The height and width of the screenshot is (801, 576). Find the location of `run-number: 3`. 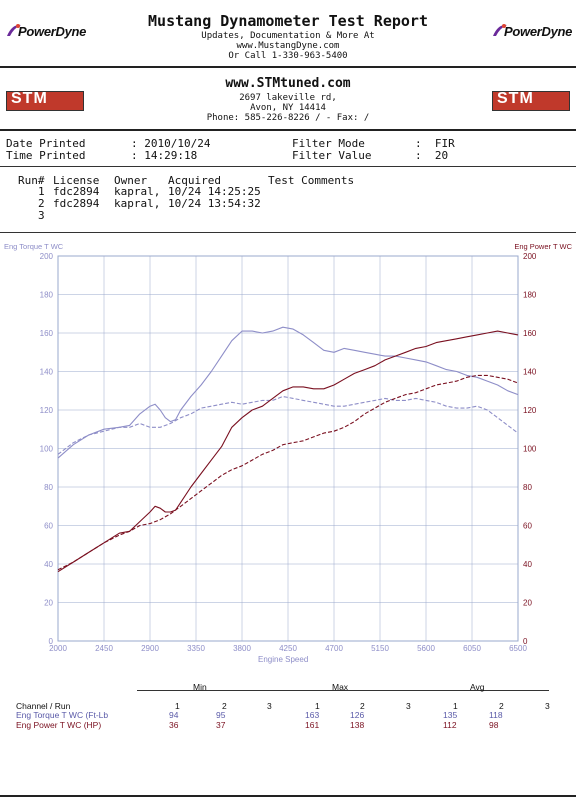

run-number: 3 is located at coordinates (41, 215).